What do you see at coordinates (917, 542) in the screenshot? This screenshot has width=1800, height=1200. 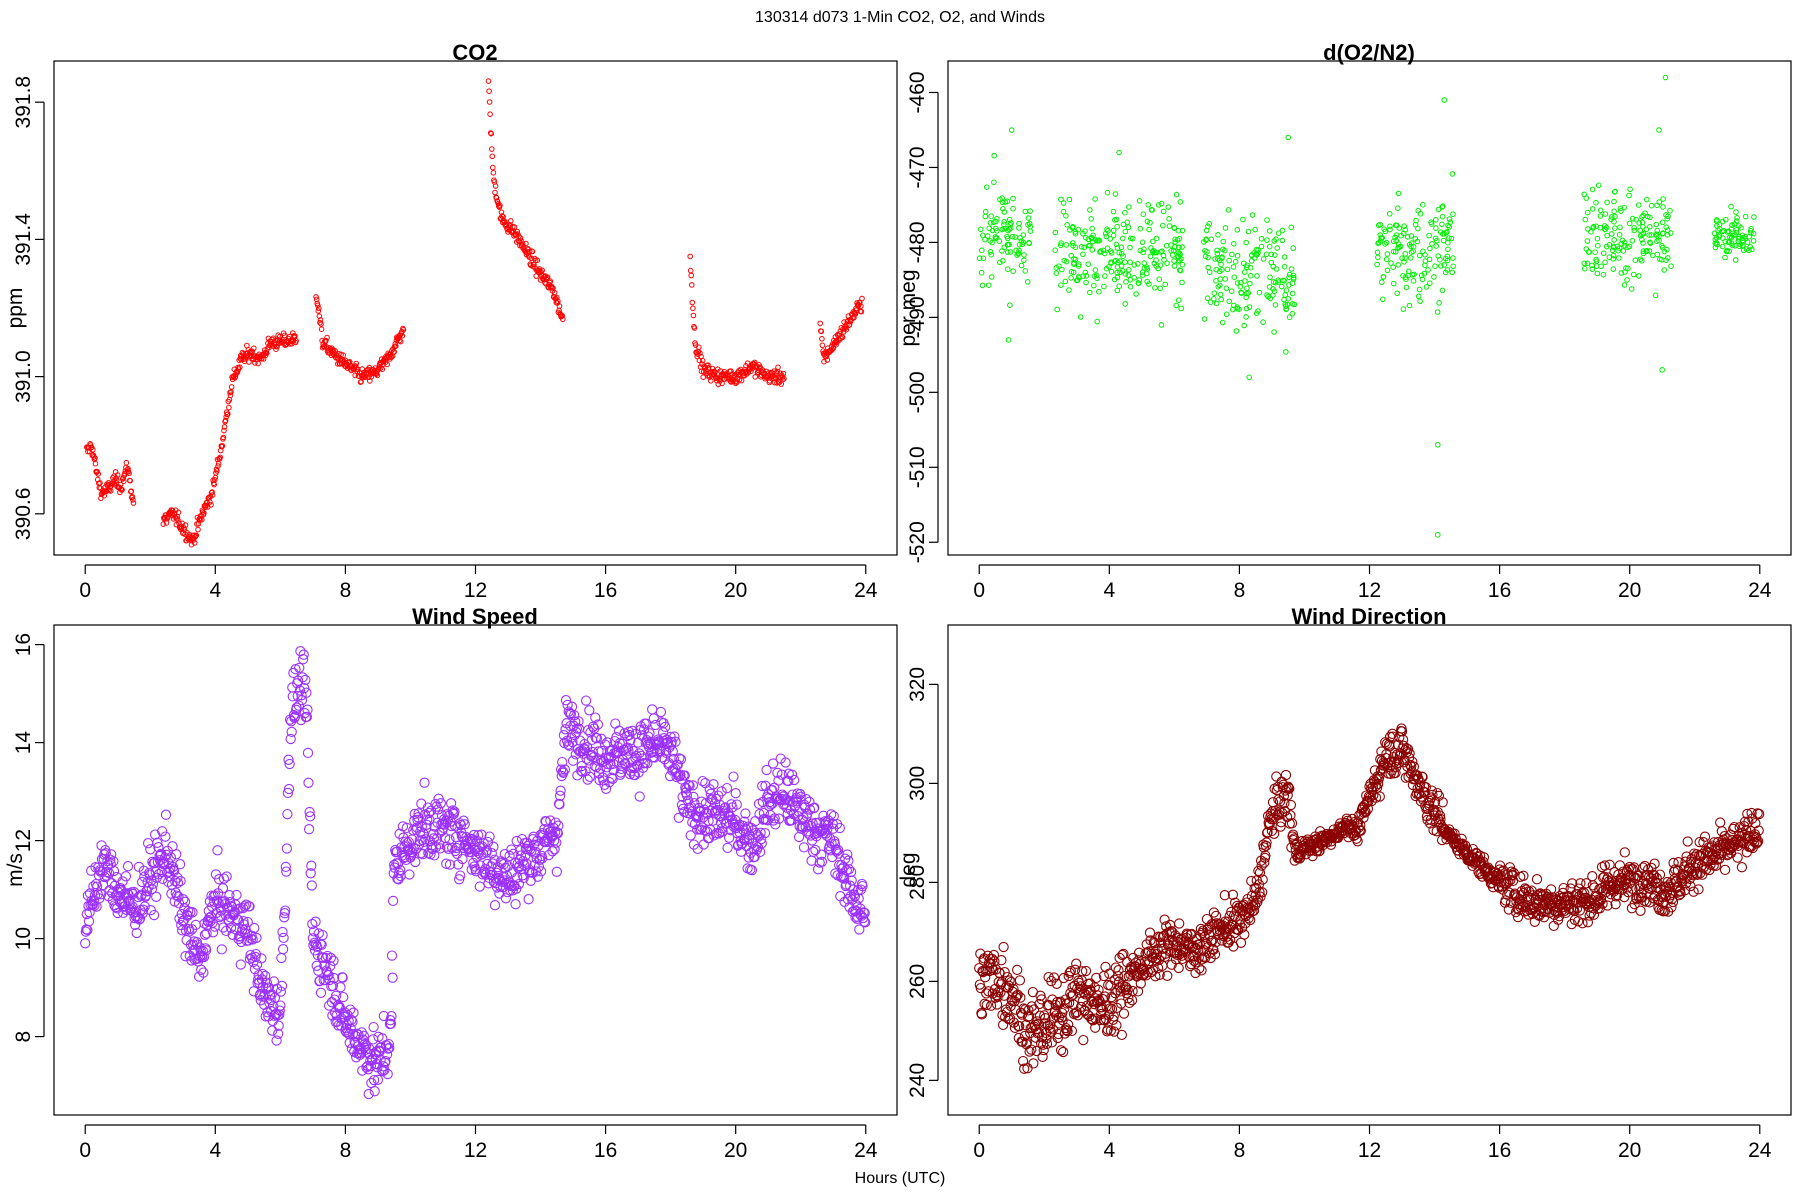 I see `y-tick-label: -520` at bounding box center [917, 542].